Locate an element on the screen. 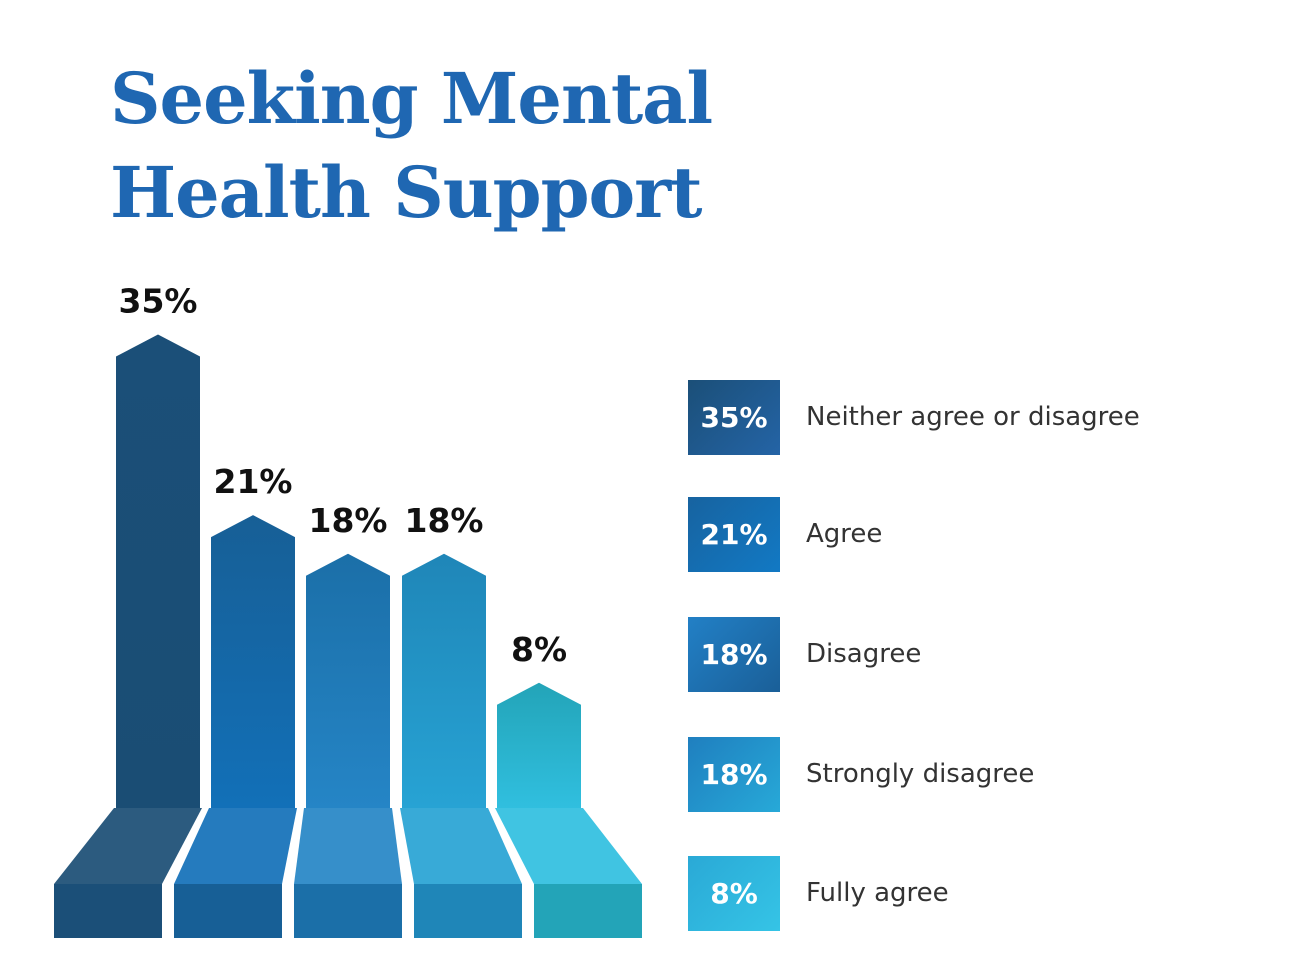  legend-item-neither: 35% Neither agree or disagree is located at coordinates (968, 417).